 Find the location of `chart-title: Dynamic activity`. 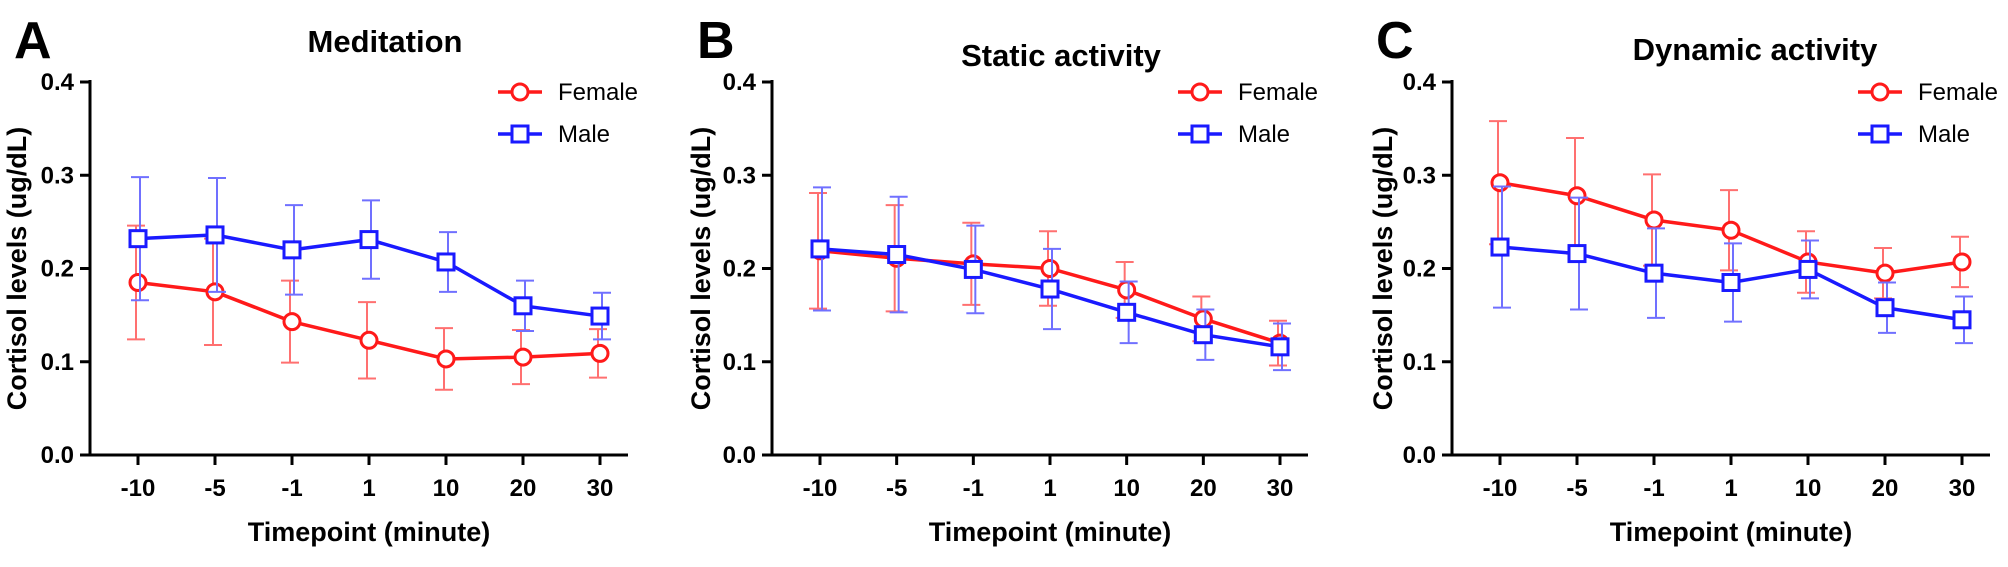

chart-title: Dynamic activity is located at coordinates (1755, 49).